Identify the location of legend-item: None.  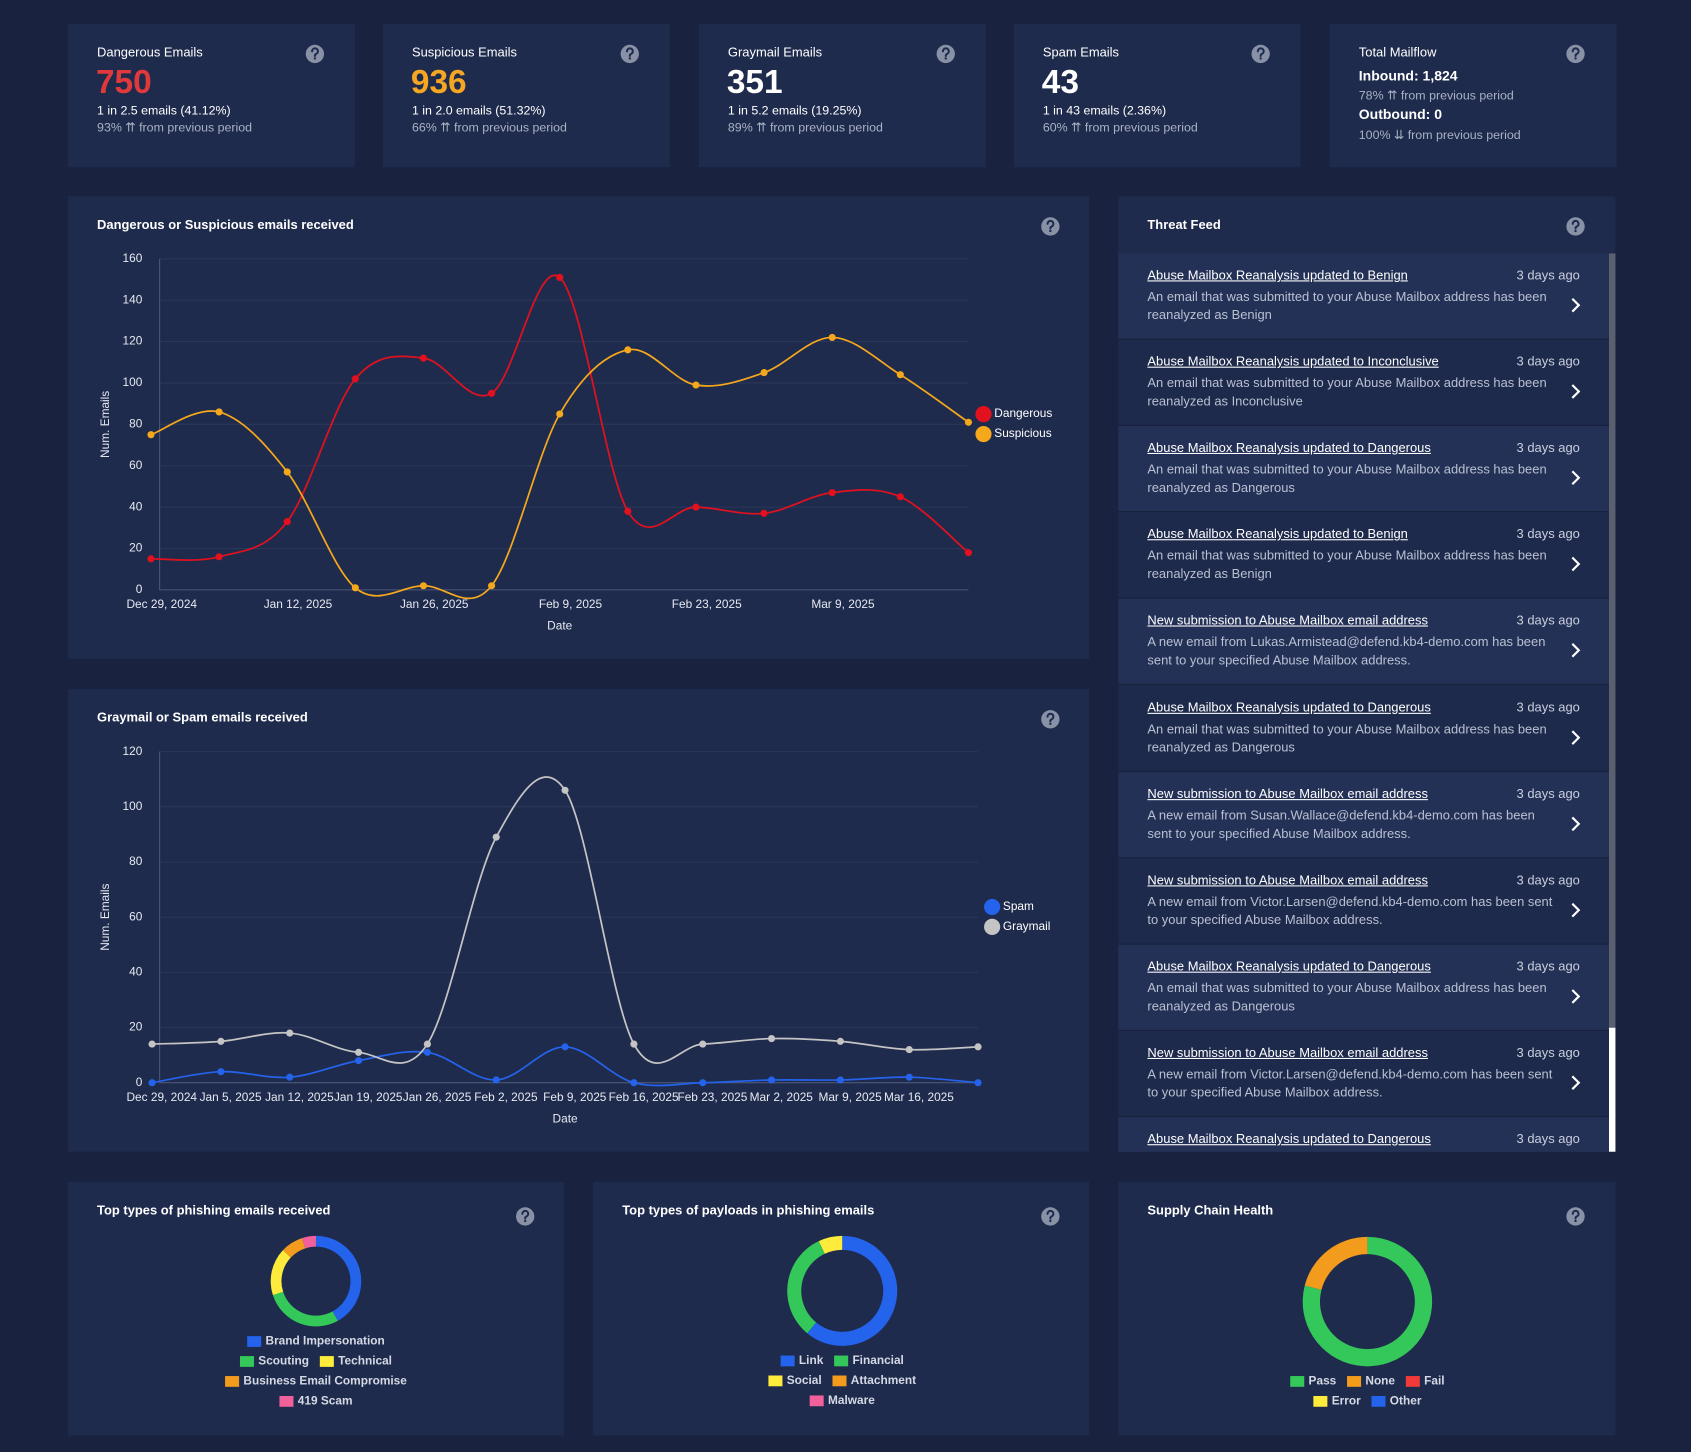
(1371, 1381).